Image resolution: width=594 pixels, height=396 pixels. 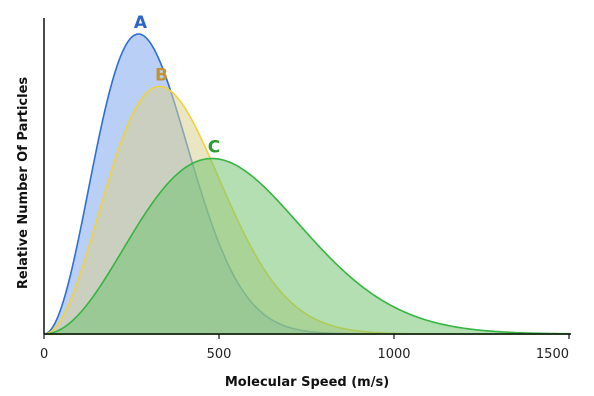 What do you see at coordinates (161, 76) in the screenshot?
I see `curve-label-b: B` at bounding box center [161, 76].